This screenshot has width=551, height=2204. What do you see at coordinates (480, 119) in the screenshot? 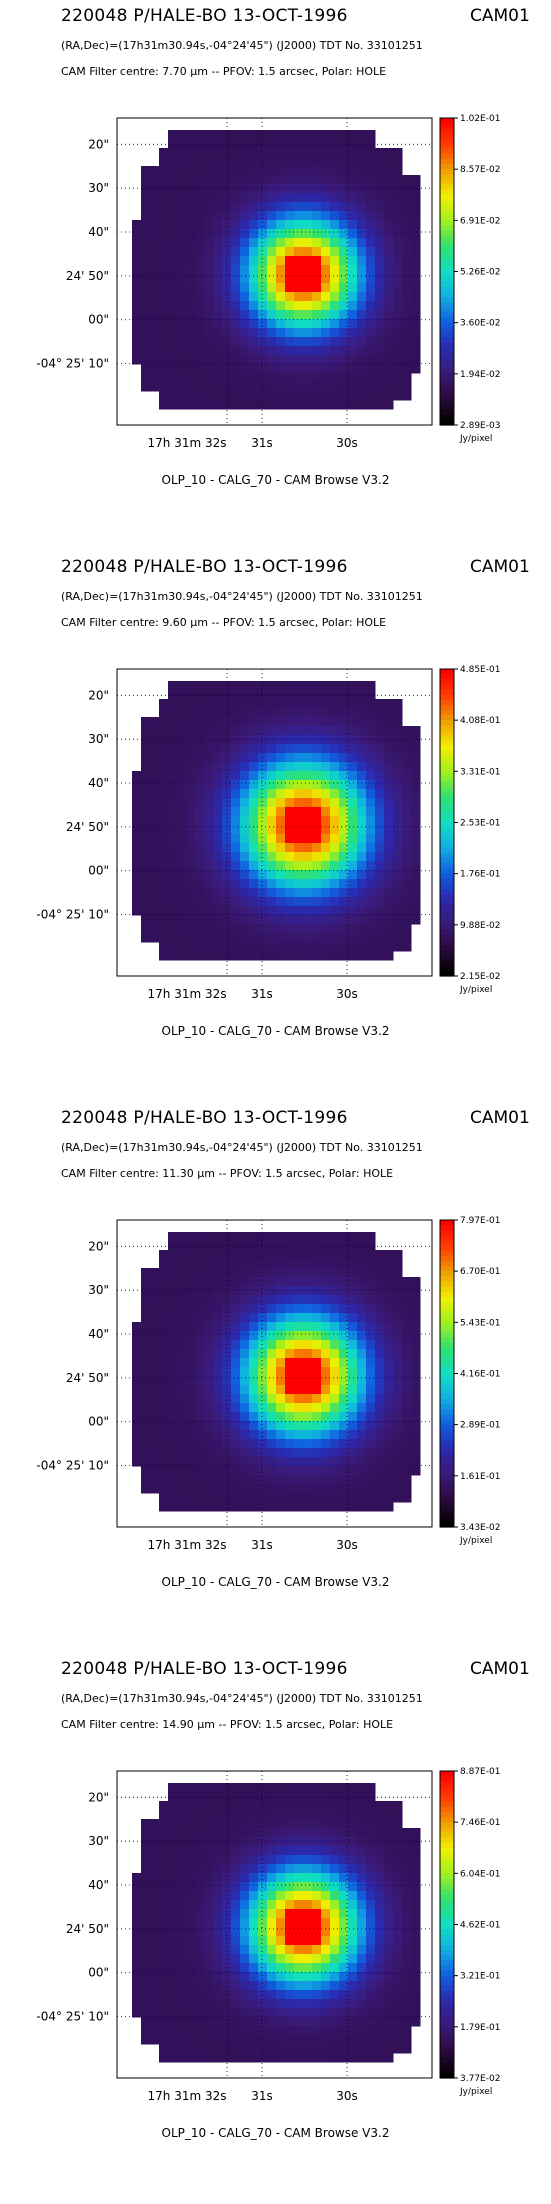
I see `colorbar-tick-label: 1.02E-01` at bounding box center [480, 119].